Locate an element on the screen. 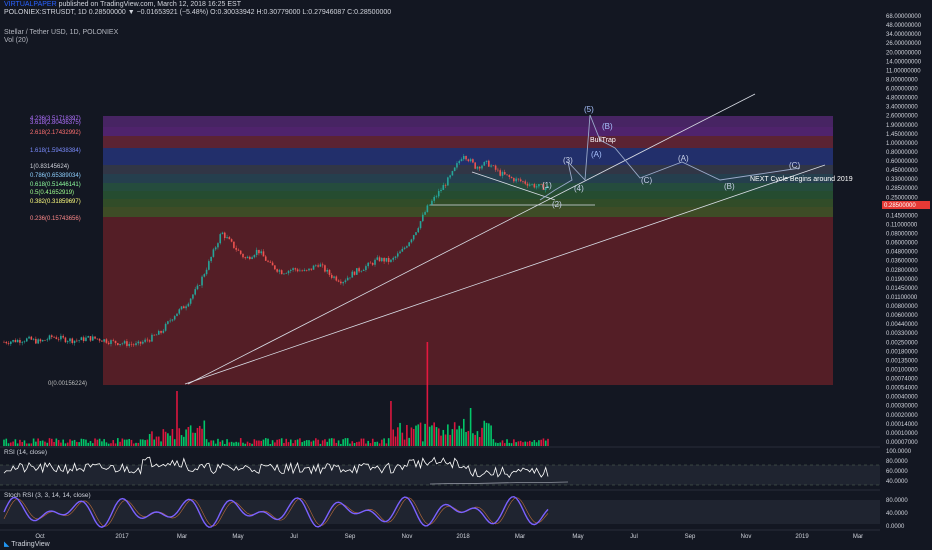 The width and height of the screenshot is (932, 550). price-tick-label: 0.11000000 is located at coordinates (902, 225).